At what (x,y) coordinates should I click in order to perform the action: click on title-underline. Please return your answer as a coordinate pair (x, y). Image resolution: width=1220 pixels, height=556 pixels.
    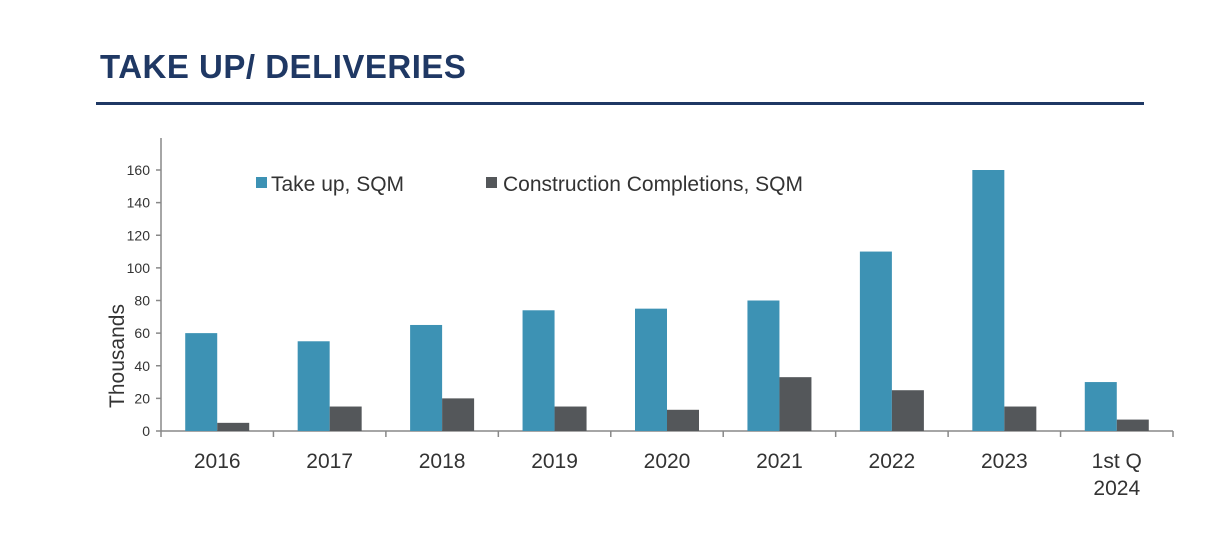
    Looking at the image, I should click on (620, 103).